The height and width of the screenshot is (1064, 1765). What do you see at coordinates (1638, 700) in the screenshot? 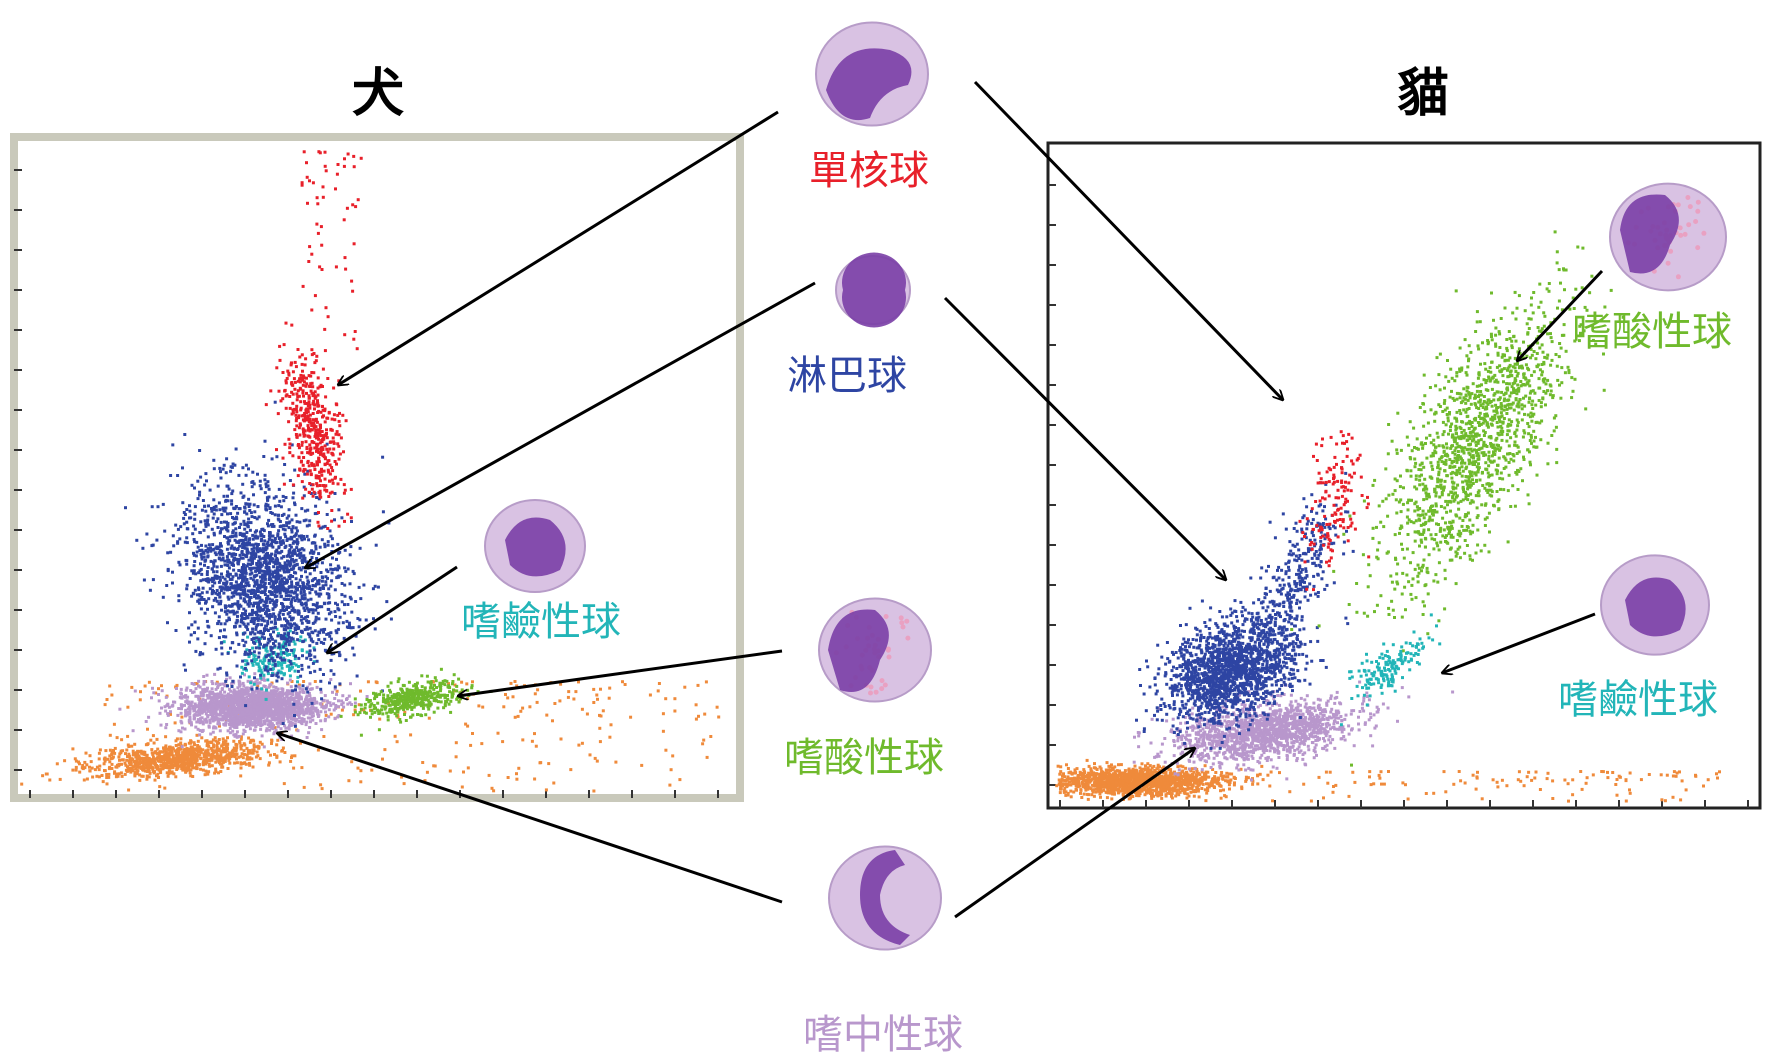
I see `basophil-cat-label: 嗜鹼性球` at bounding box center [1638, 700].